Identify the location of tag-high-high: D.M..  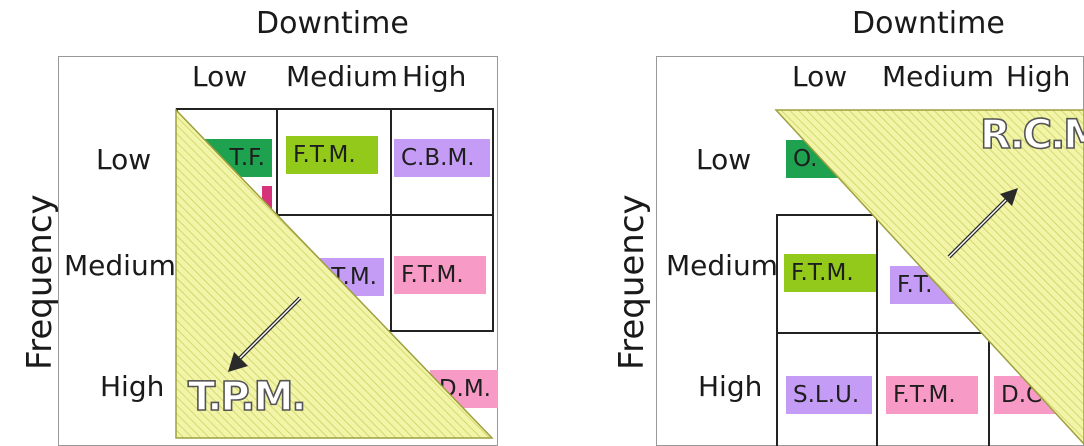
(464, 389).